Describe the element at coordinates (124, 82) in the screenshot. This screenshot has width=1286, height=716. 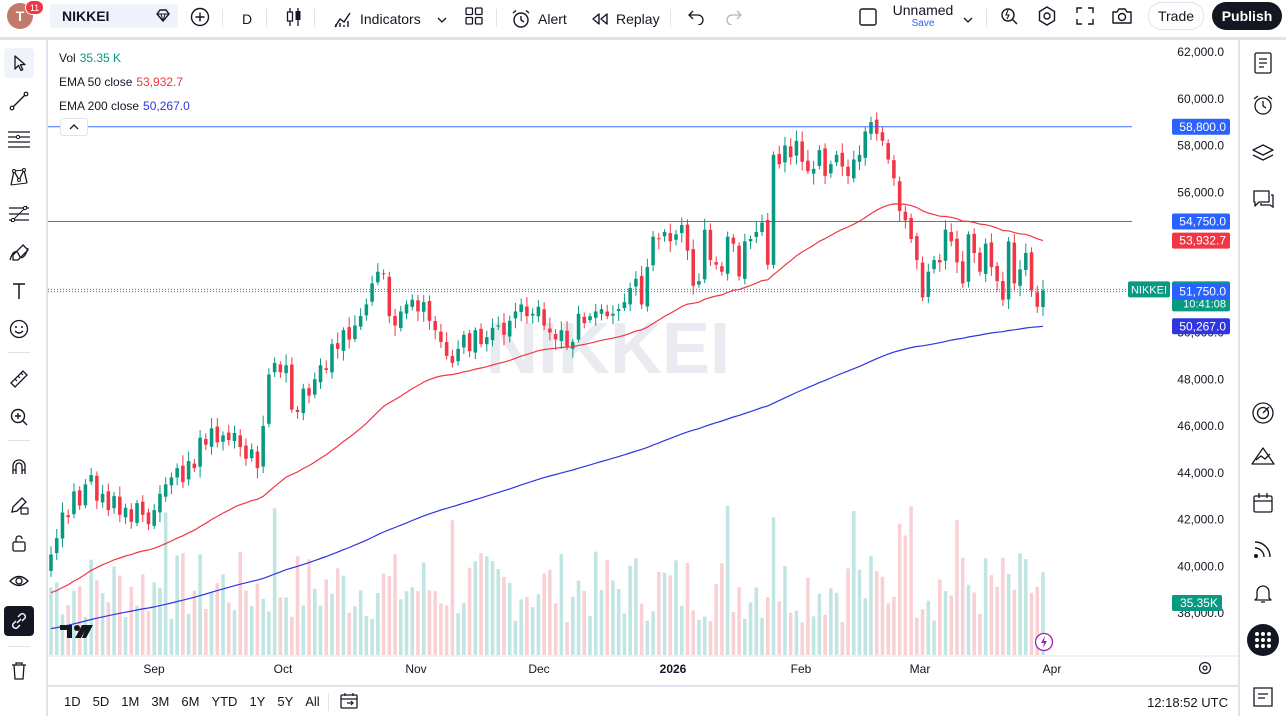
I see `legend-ema50: EMA 50 close 53,932.7` at that location.